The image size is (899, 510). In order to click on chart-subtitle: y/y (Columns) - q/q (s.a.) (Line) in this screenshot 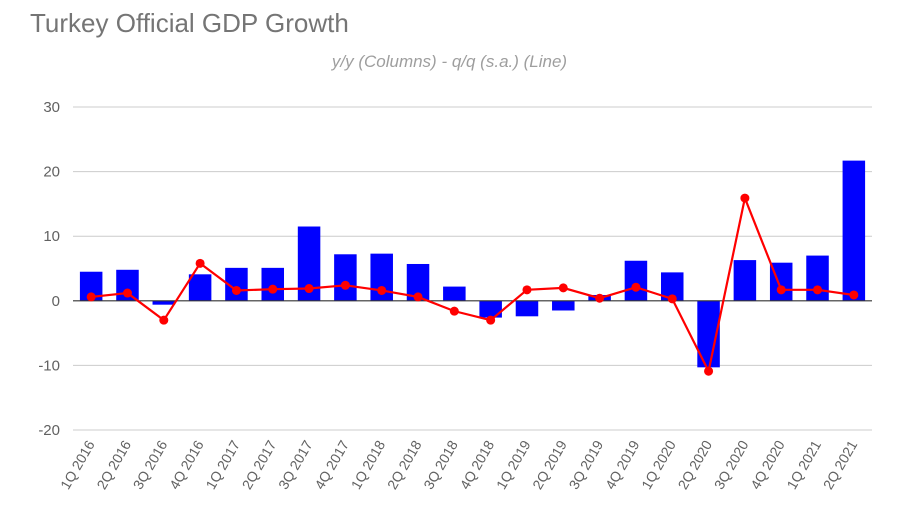, I will do `click(449, 61)`.